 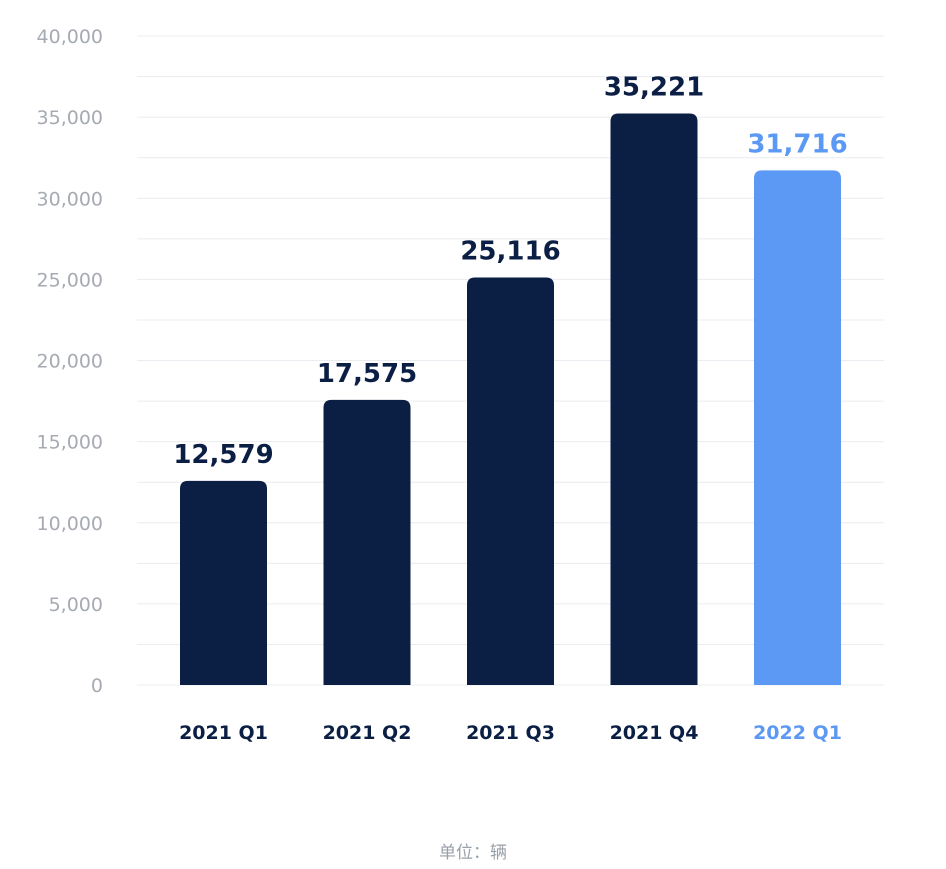 I want to click on y-tick-label: 0, so click(x=97, y=686).